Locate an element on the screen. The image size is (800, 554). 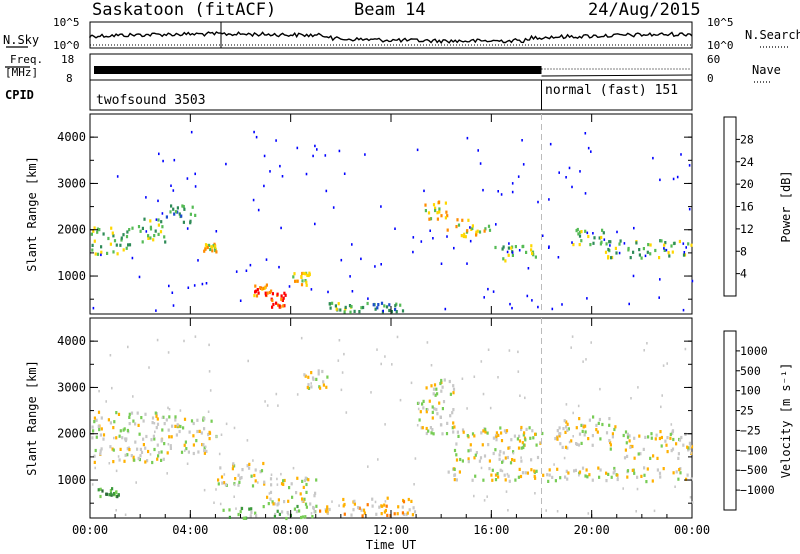
station-title: Saskatoon (fitACF) is located at coordinates (184, 10).